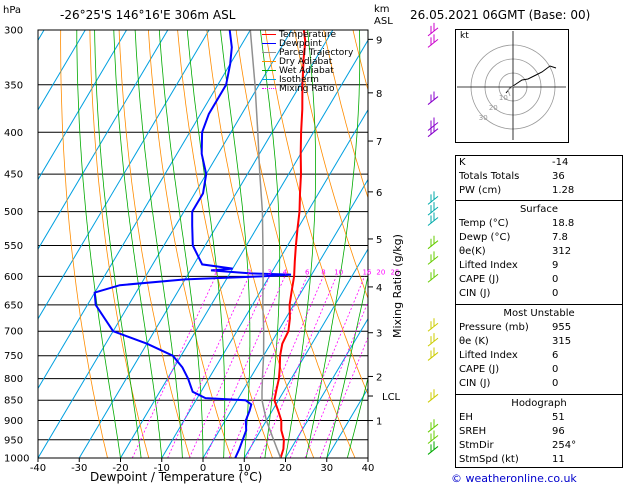  Describe the element at coordinates (215, 272) in the screenshot. I see `mixing-ratio-label: 1` at that location.